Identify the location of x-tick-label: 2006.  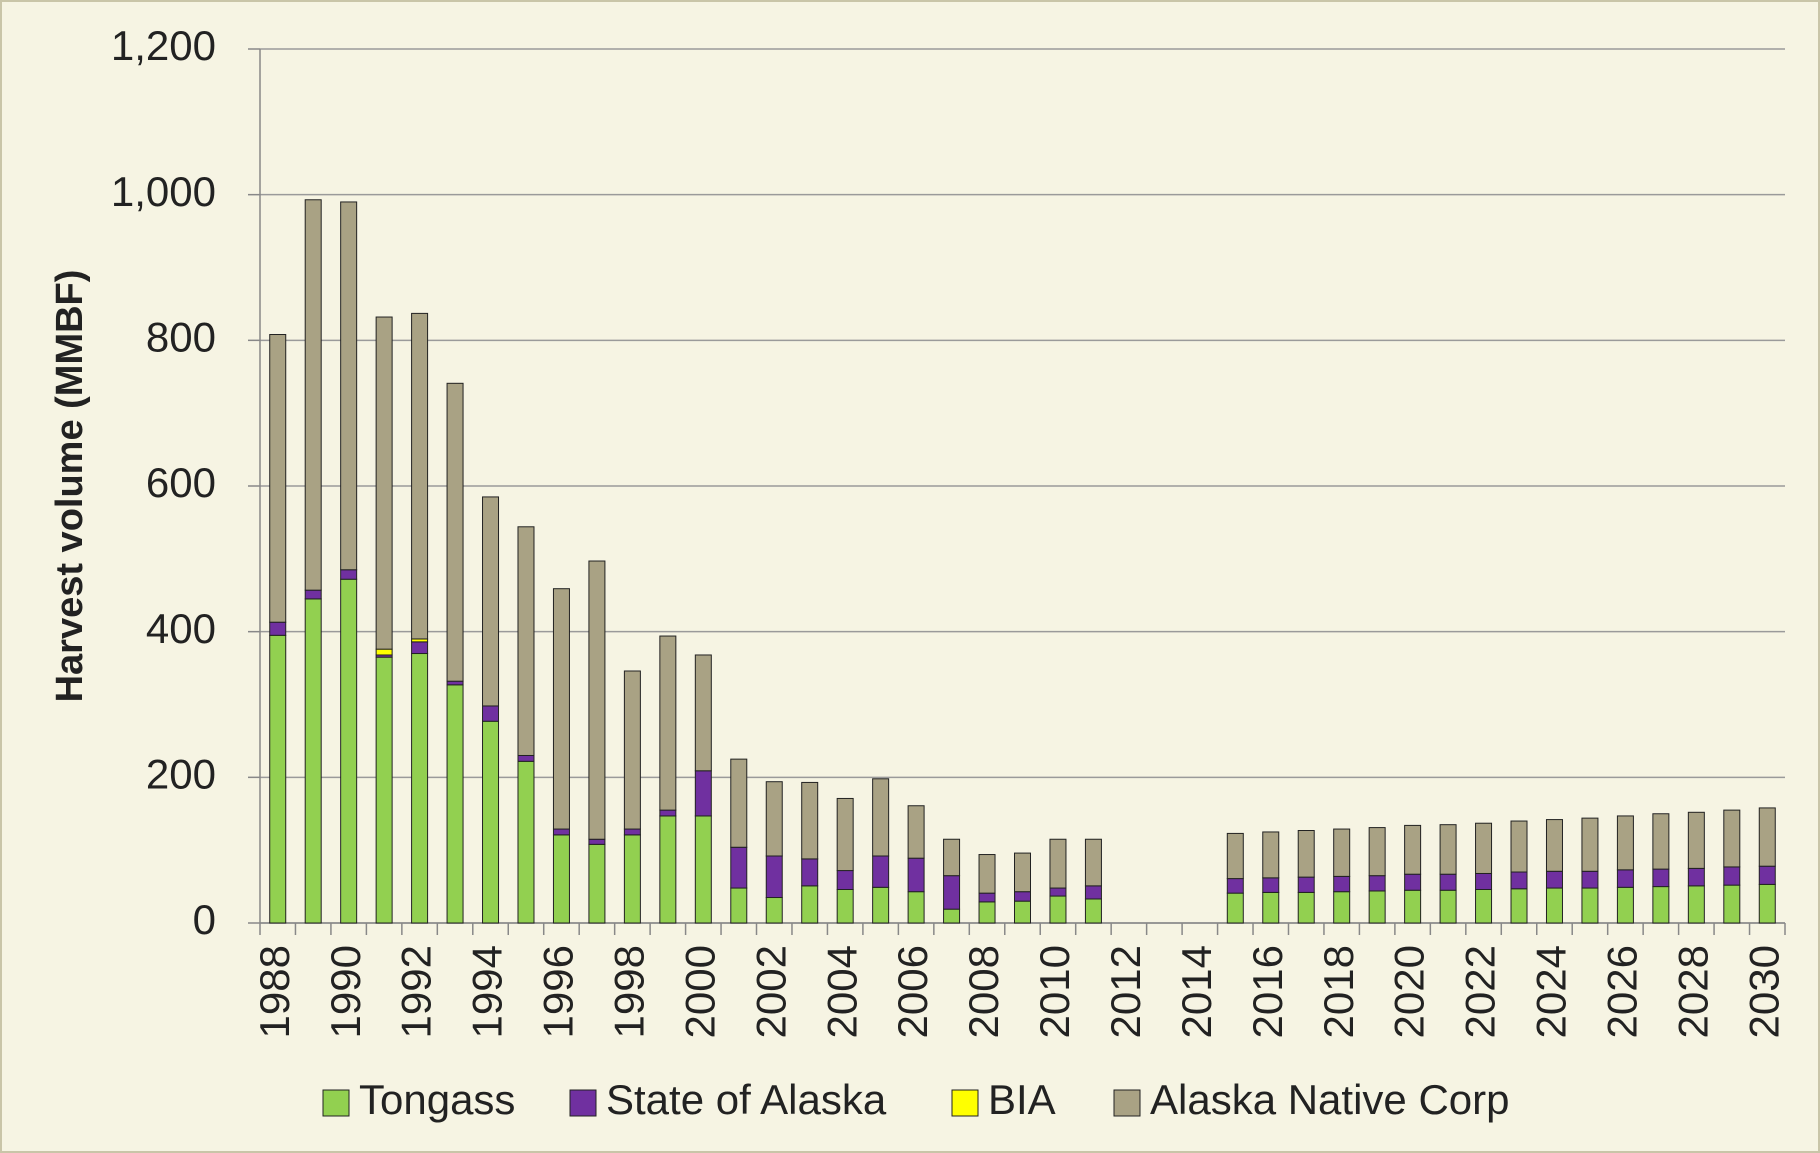
(912, 991).